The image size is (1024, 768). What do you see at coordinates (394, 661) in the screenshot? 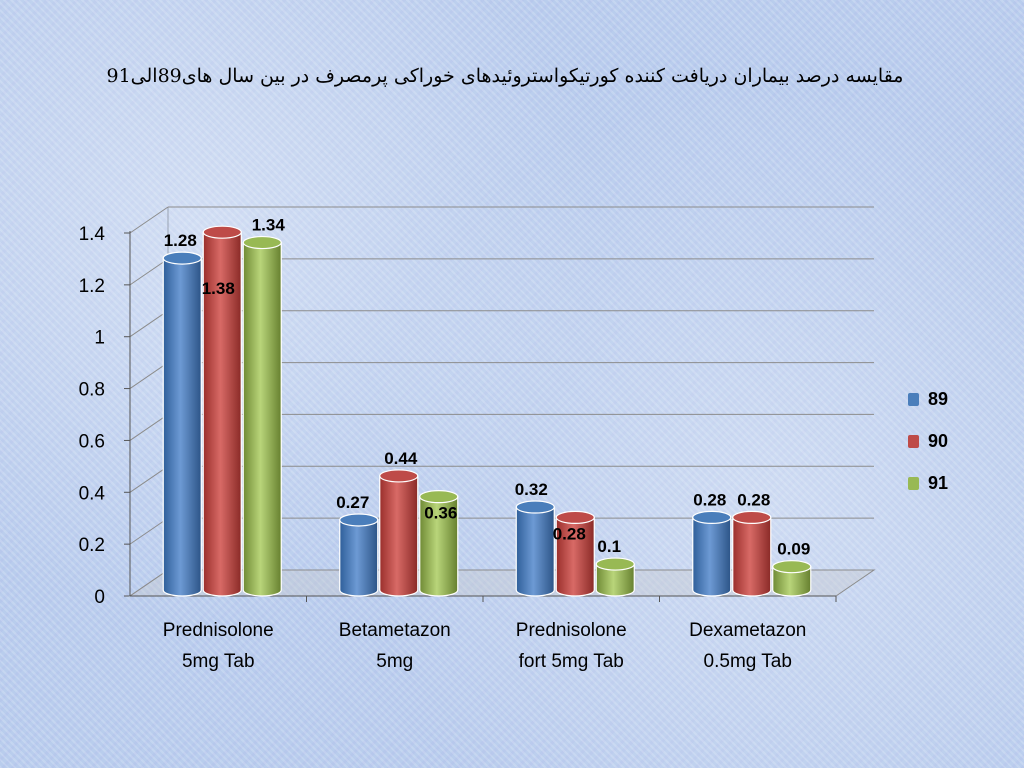
I see `x-category-label: 5mg` at bounding box center [394, 661].